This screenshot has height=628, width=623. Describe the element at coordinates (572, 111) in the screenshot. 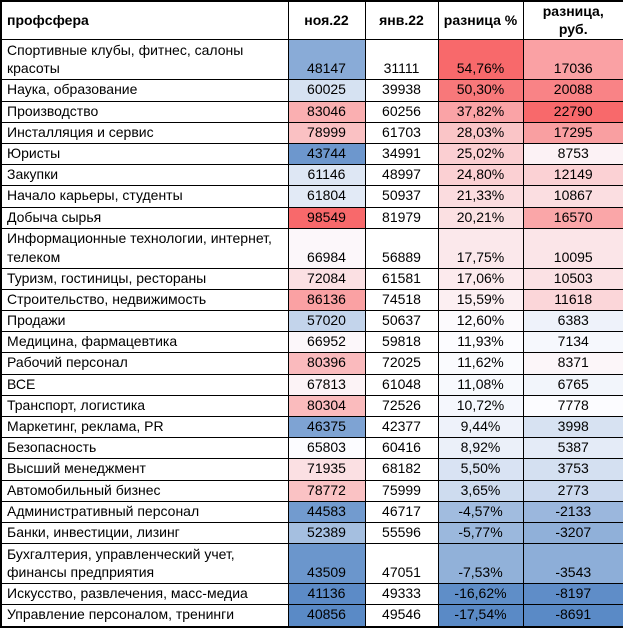

I see `cell-diff-rub: 22790` at that location.